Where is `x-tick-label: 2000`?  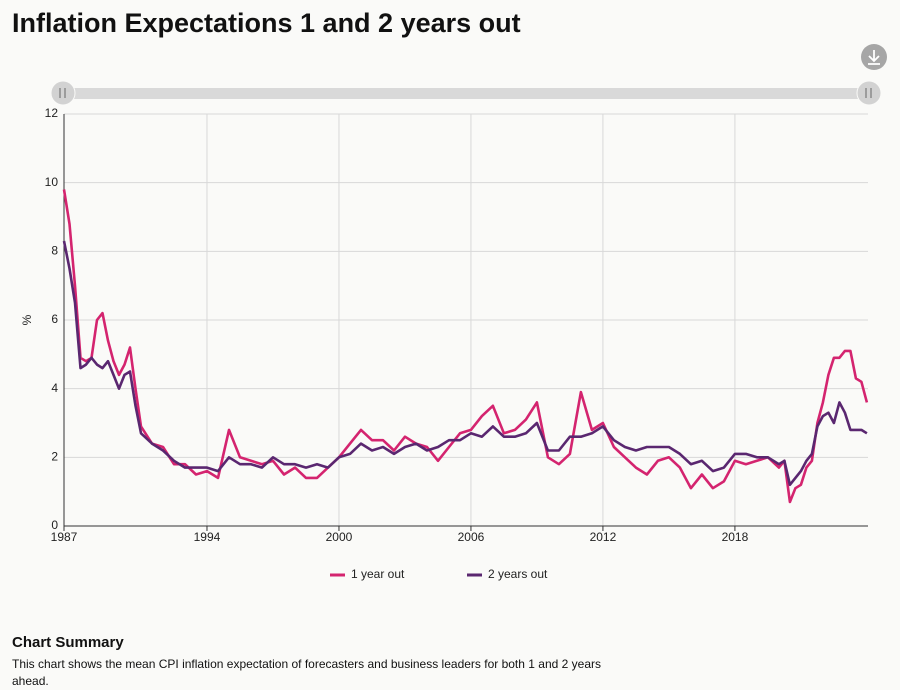
x-tick-label: 2000 is located at coordinates (339, 537).